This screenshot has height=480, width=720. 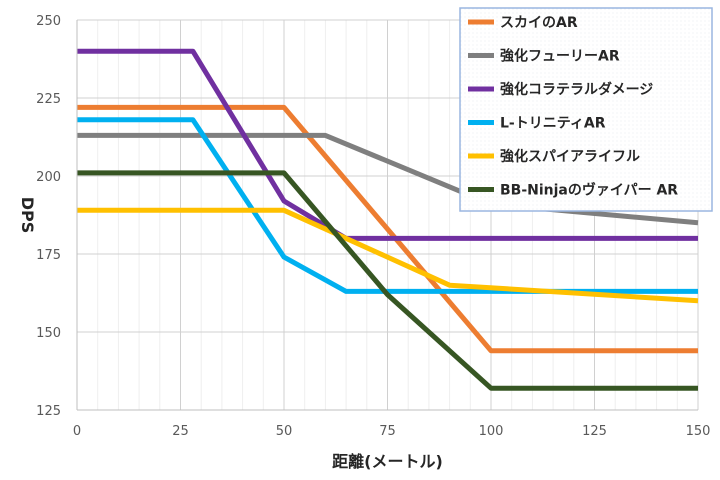 What do you see at coordinates (576, 89) in the screenshot?
I see `legend-label: 強化コラテラルダメージ` at bounding box center [576, 89].